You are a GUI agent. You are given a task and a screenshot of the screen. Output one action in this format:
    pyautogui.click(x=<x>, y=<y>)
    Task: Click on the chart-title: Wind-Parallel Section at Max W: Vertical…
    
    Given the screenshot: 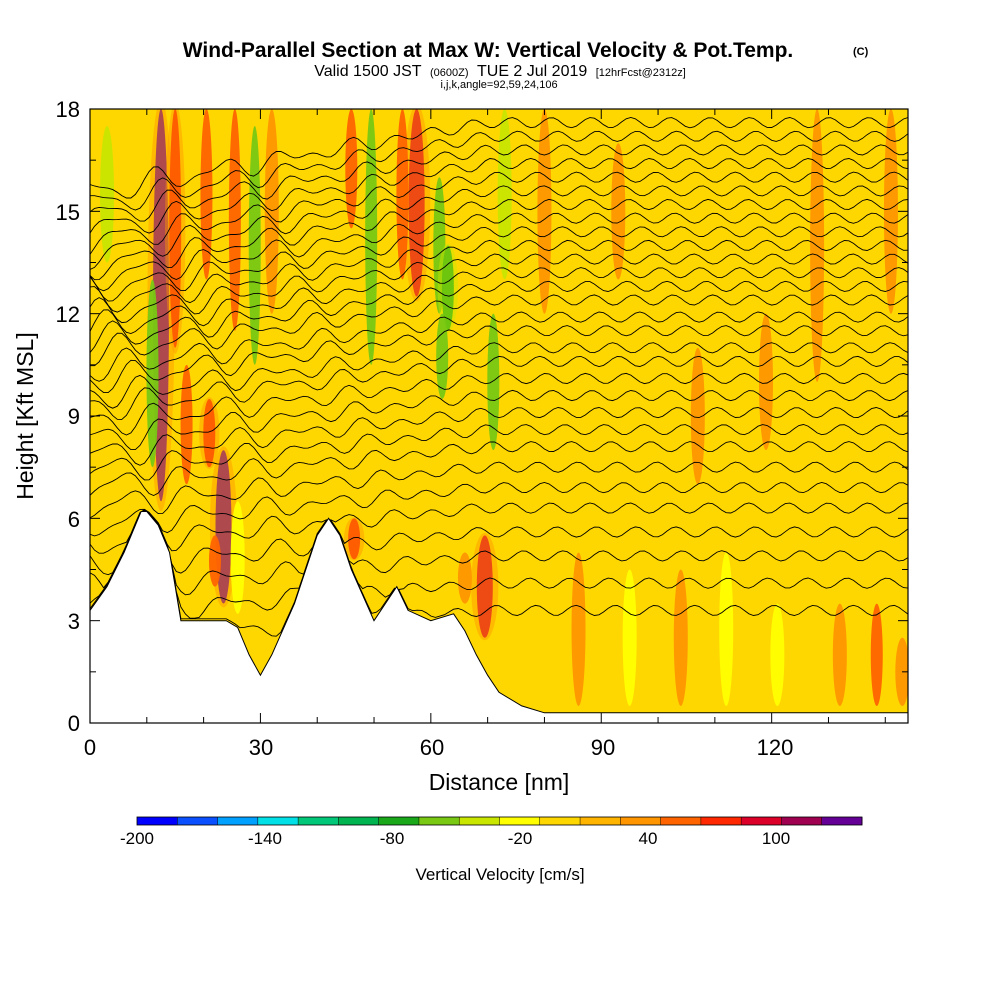 What is the action you would take?
    pyautogui.click(x=488, y=50)
    